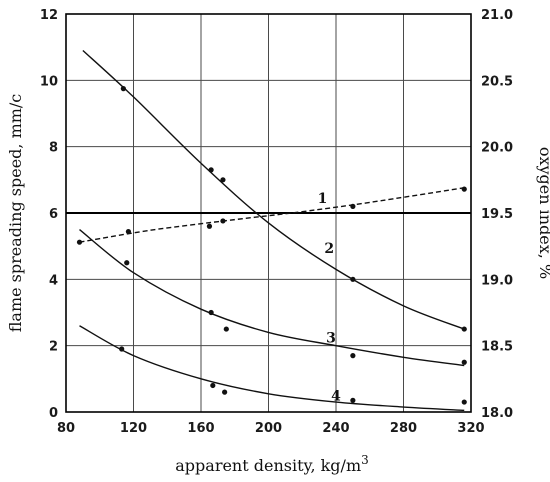 The image size is (550, 482). What do you see at coordinates (330, 297) in the screenshot?
I see `curve-labels: 1 2 3 4` at bounding box center [330, 297].